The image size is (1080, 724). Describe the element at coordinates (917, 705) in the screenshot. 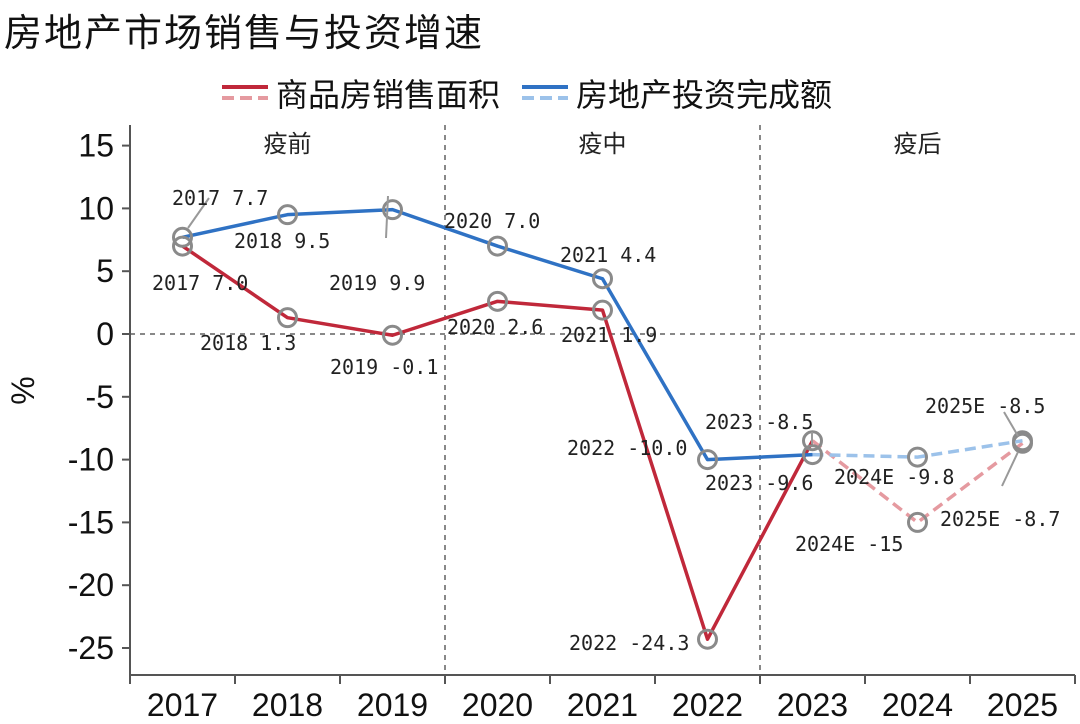

I see `x-tick-label: 2024` at that location.